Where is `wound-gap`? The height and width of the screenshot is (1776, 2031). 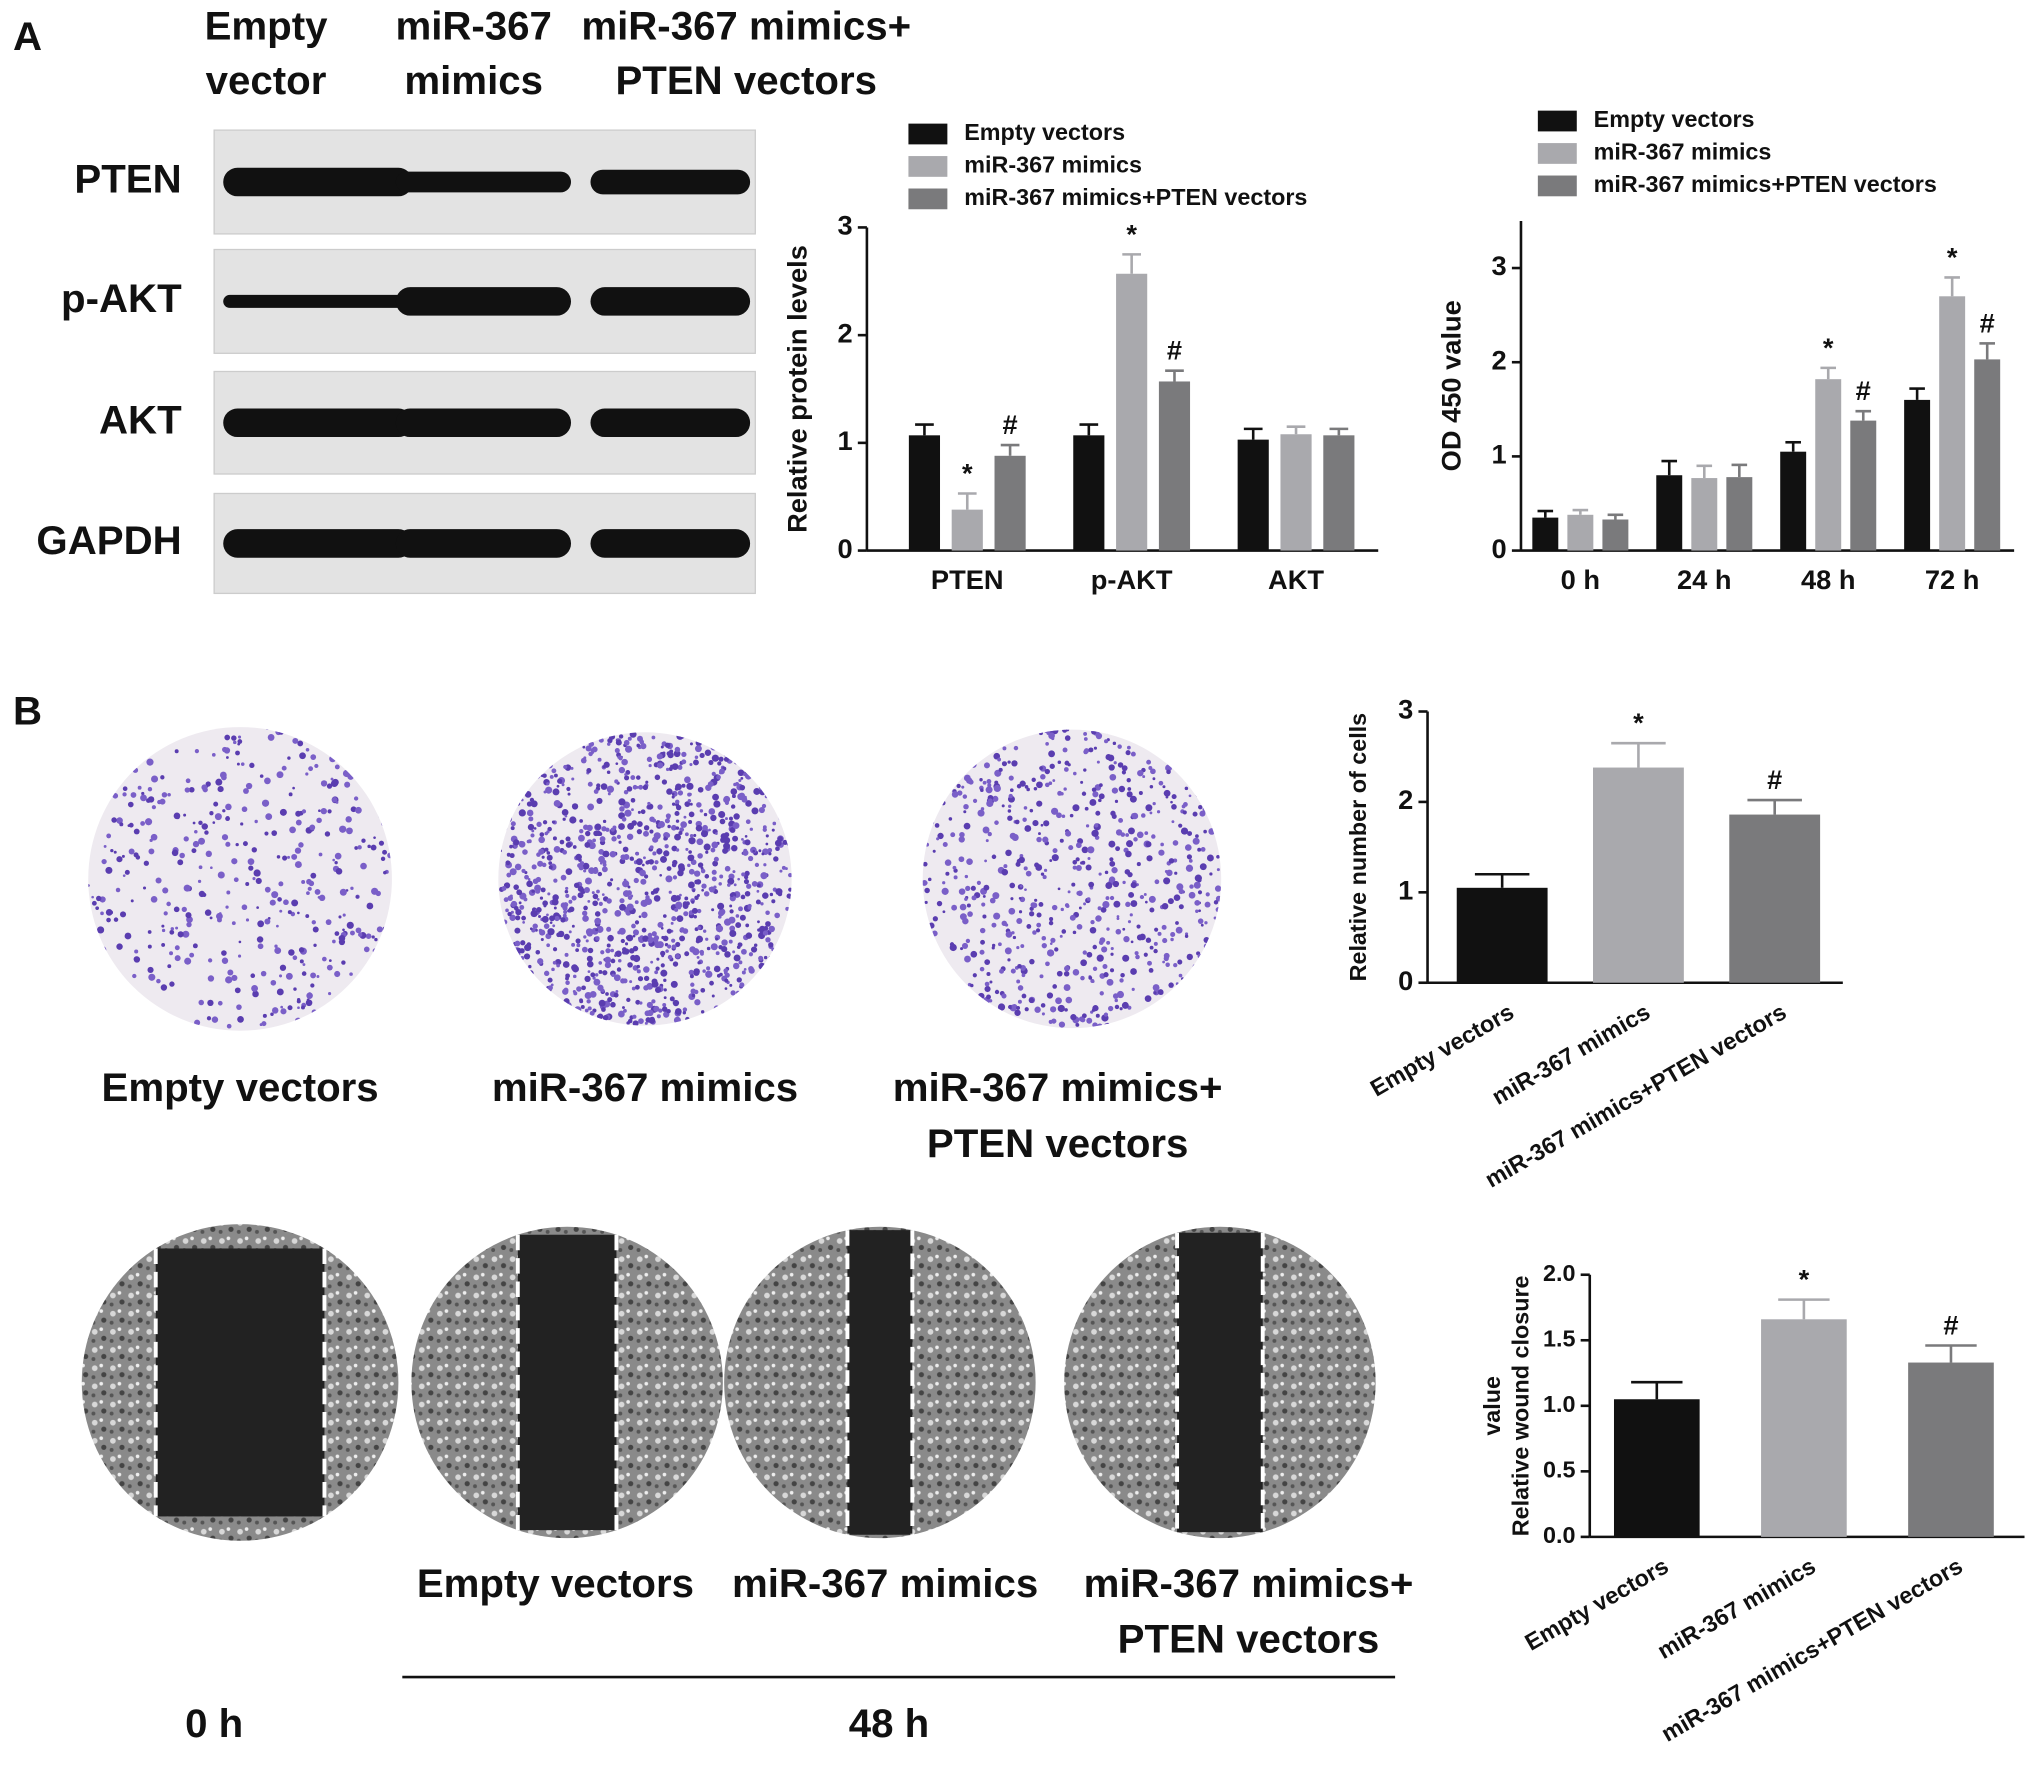
wound-gap is located at coordinates (880, 1382).